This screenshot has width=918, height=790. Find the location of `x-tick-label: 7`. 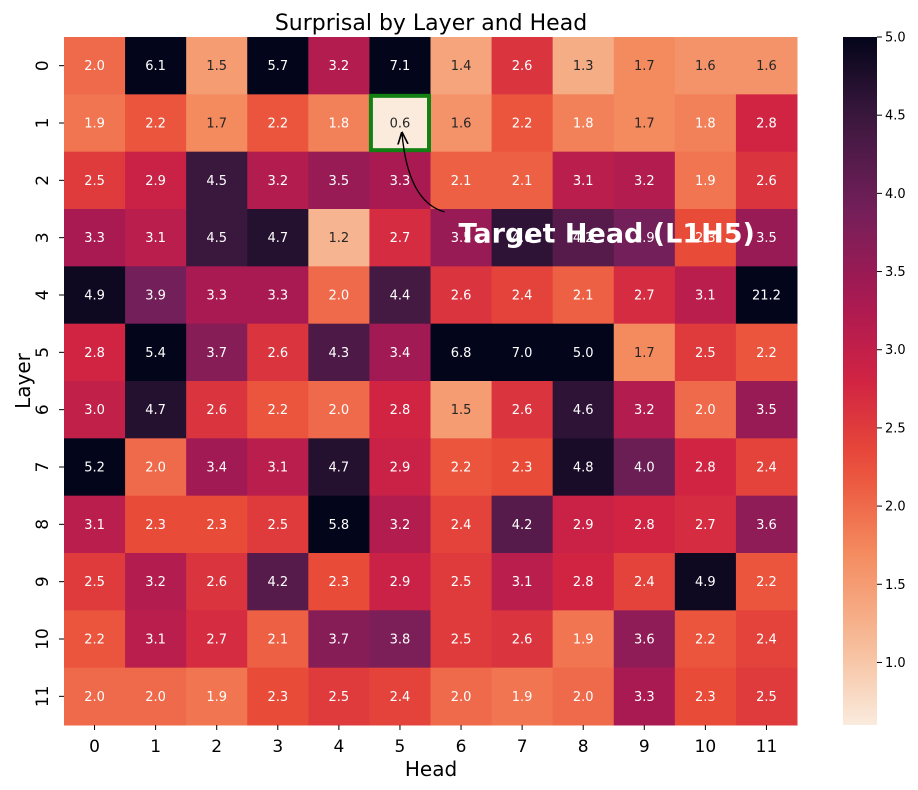

x-tick-label: 7 is located at coordinates (522, 747).